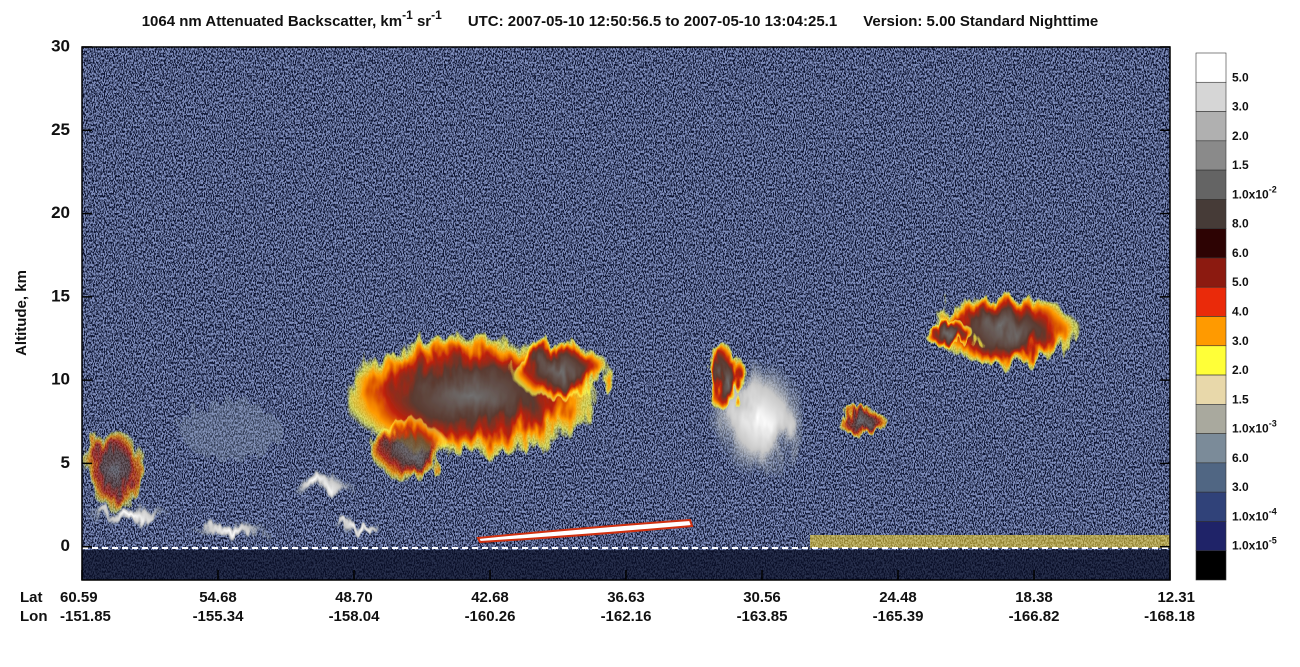 The height and width of the screenshot is (667, 1300). What do you see at coordinates (1176, 597) in the screenshot?
I see `x-tick-label: 12.31` at bounding box center [1176, 597].